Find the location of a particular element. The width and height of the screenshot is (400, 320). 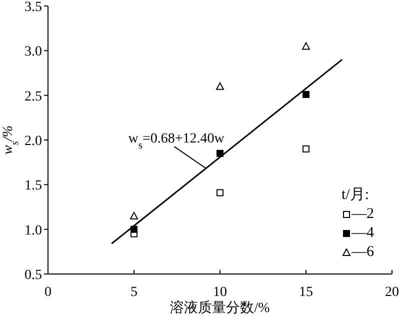

annotation: w$_{s}$=0.68+12.40w is located at coordinates (177, 142).